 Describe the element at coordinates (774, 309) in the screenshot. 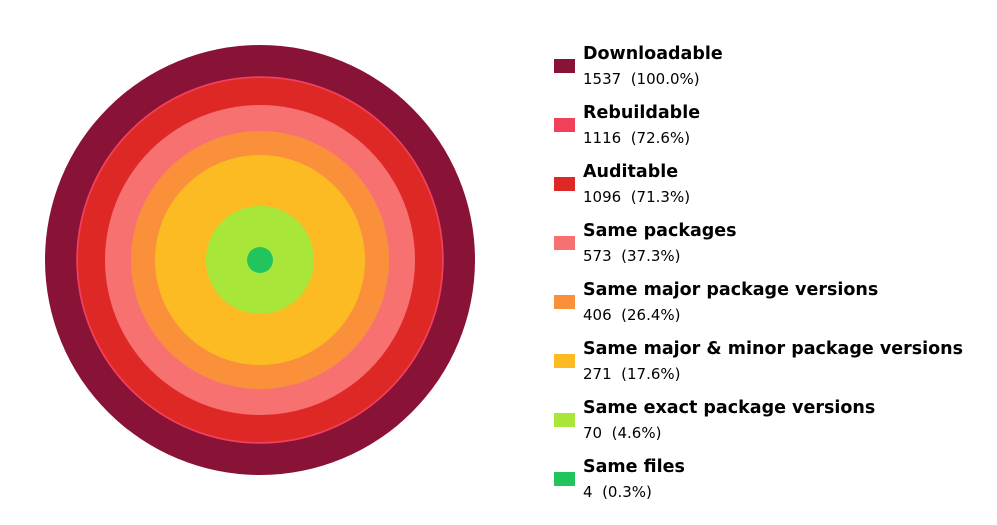

I see `legend-item-same-major-package-versions: Same major package versions 406 (26.4%)` at that location.